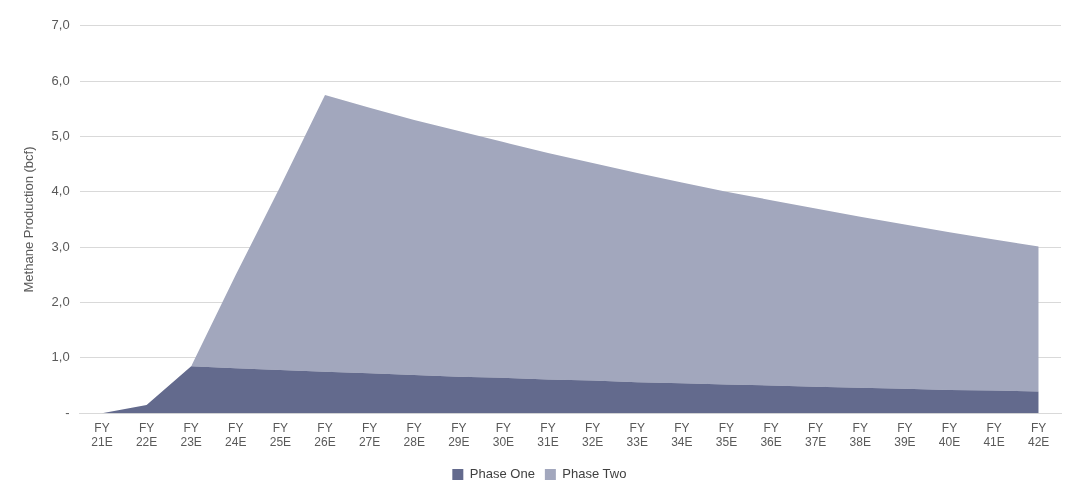  What do you see at coordinates (503, 435) in the screenshot?
I see `x-tick-label: FY 30E` at bounding box center [503, 435].